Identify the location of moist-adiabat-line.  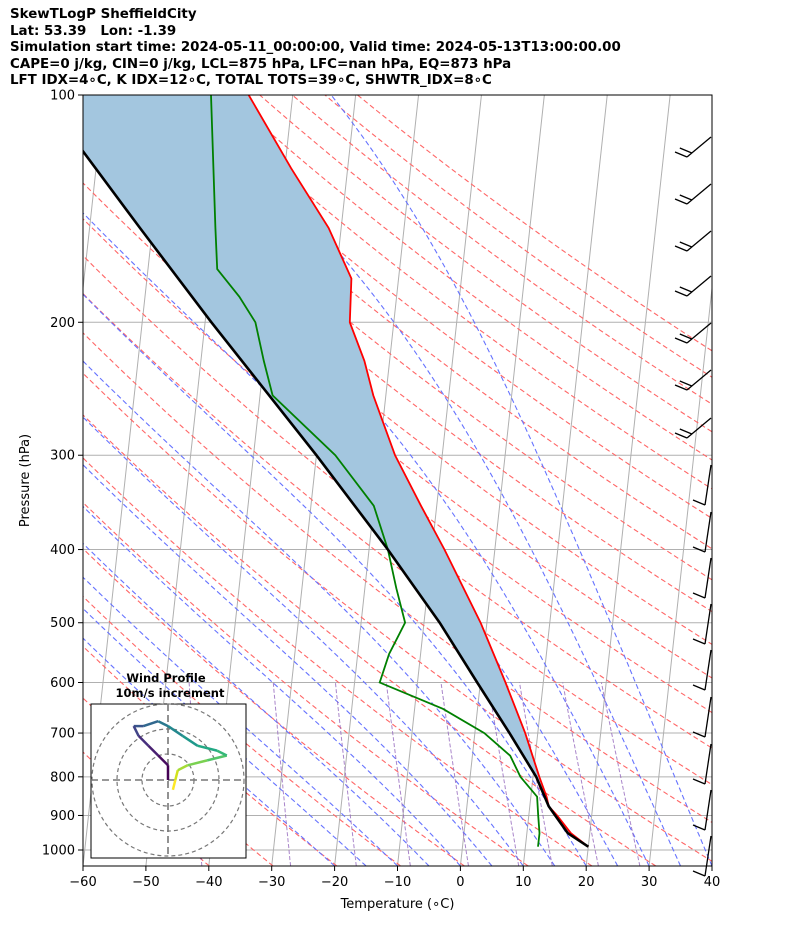
(209, 751).